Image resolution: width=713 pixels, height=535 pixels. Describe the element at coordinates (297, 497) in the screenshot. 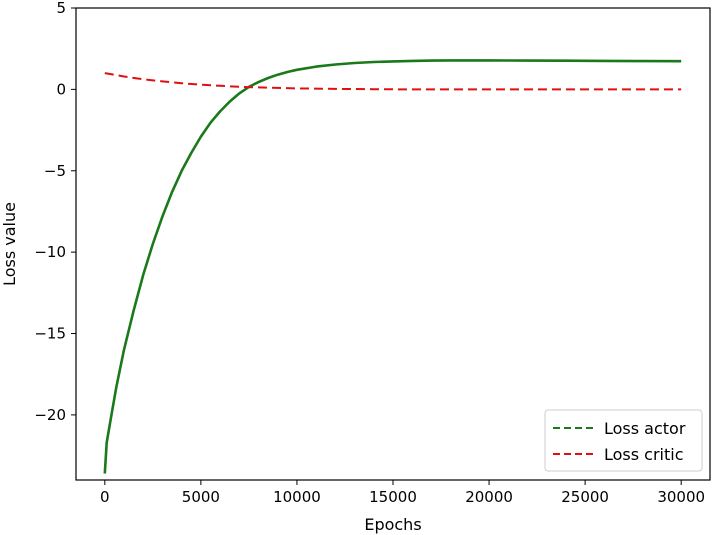

I see `x-tick-label: 10000` at that location.